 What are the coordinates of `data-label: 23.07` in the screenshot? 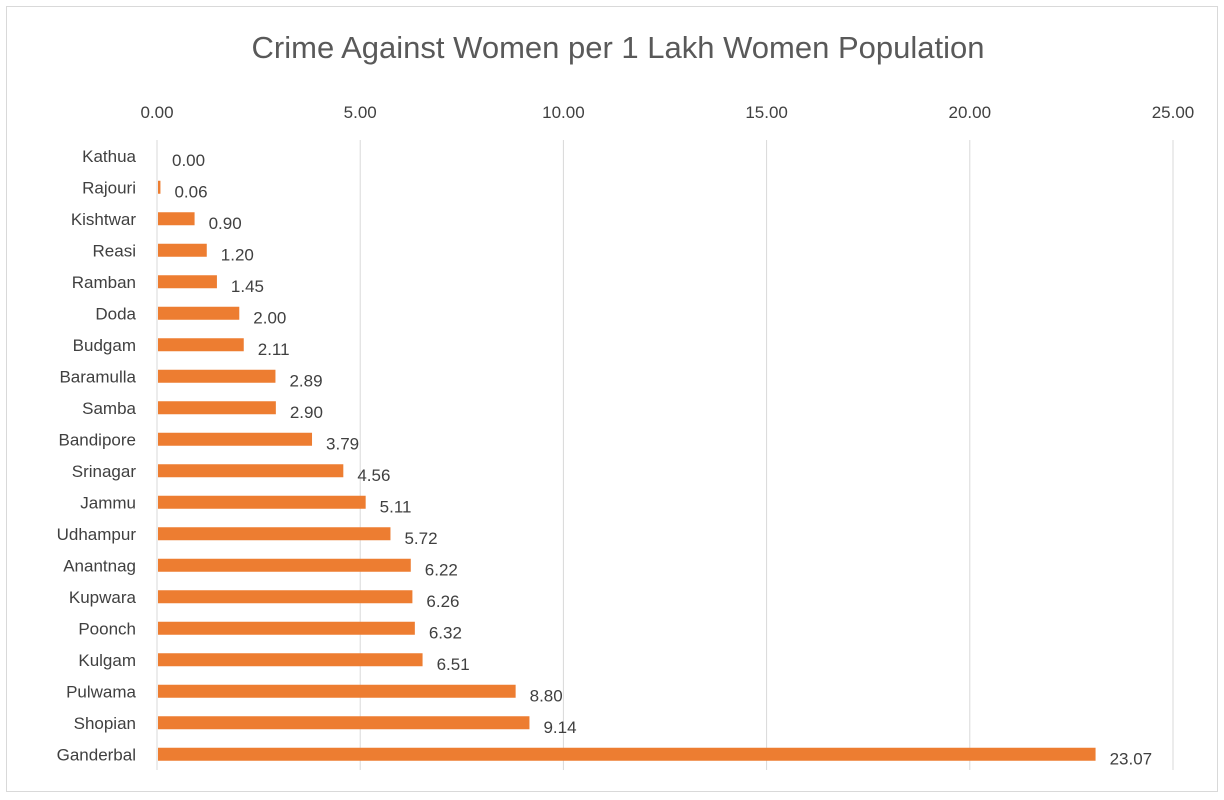 It's located at (1131, 758).